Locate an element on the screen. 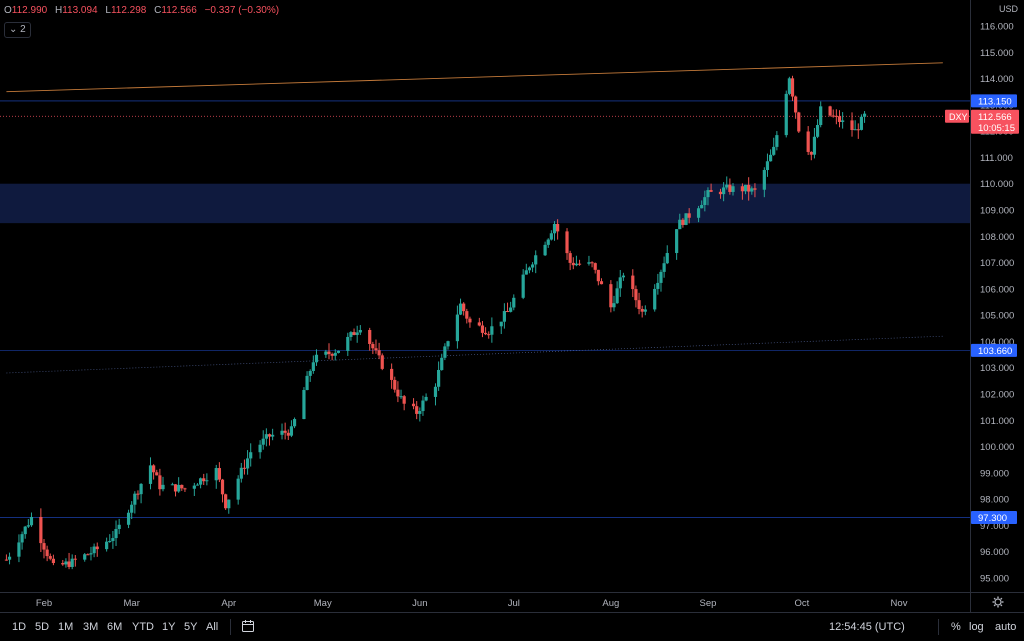  settings-gear-icon is located at coordinates (998, 602).